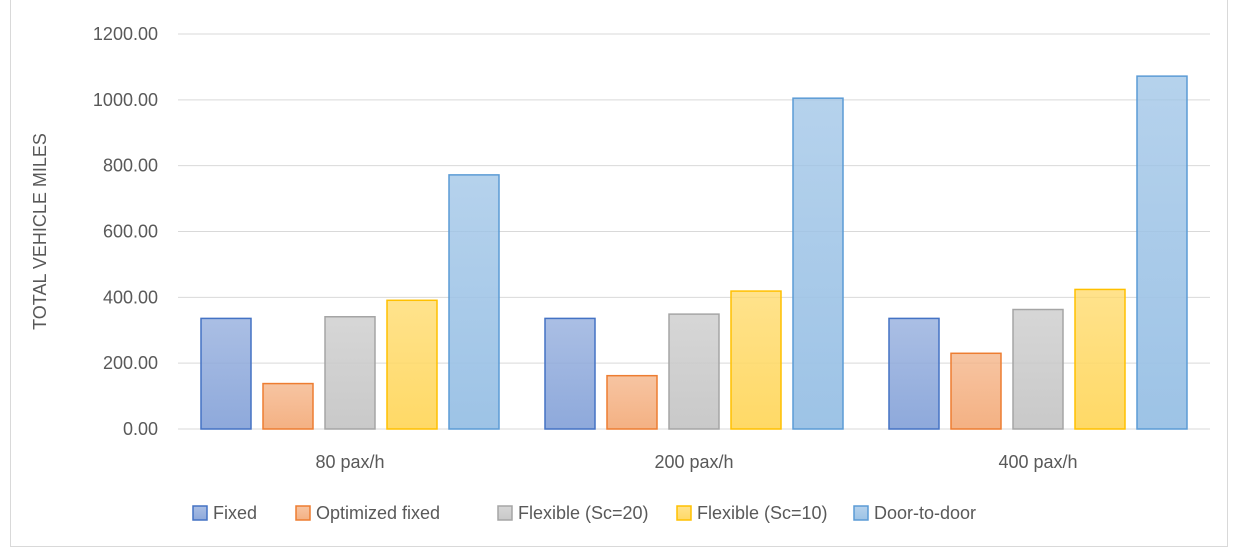  What do you see at coordinates (130, 363) in the screenshot?
I see `y-tick-label: 200.00` at bounding box center [130, 363].